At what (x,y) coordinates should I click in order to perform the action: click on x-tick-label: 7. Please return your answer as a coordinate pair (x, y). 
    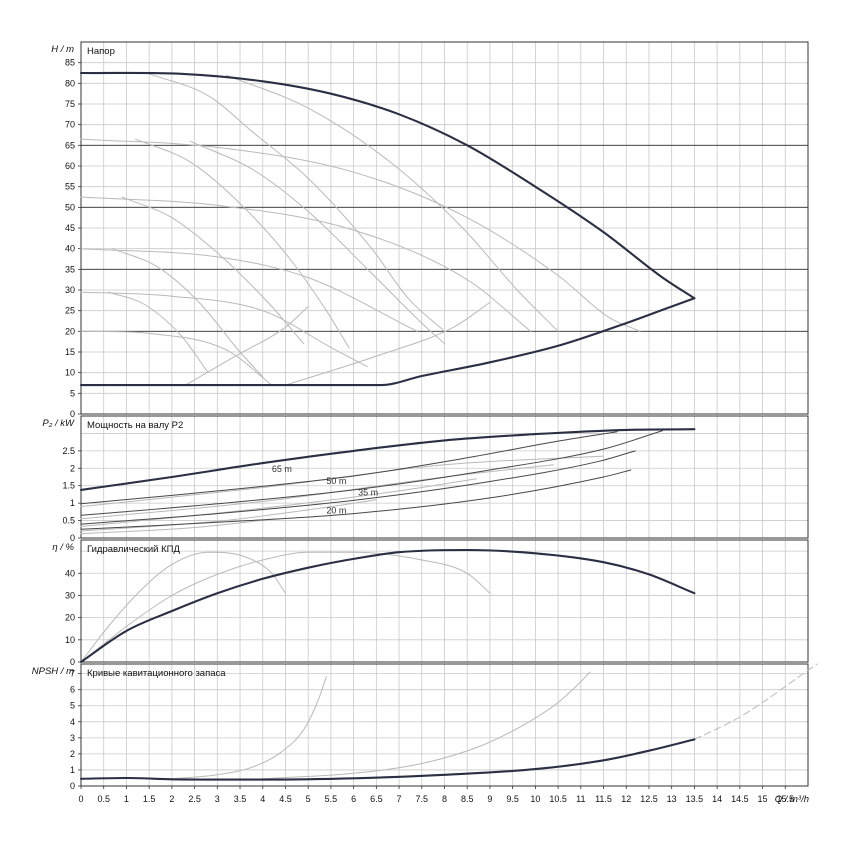
    Looking at the image, I should click on (399, 799).